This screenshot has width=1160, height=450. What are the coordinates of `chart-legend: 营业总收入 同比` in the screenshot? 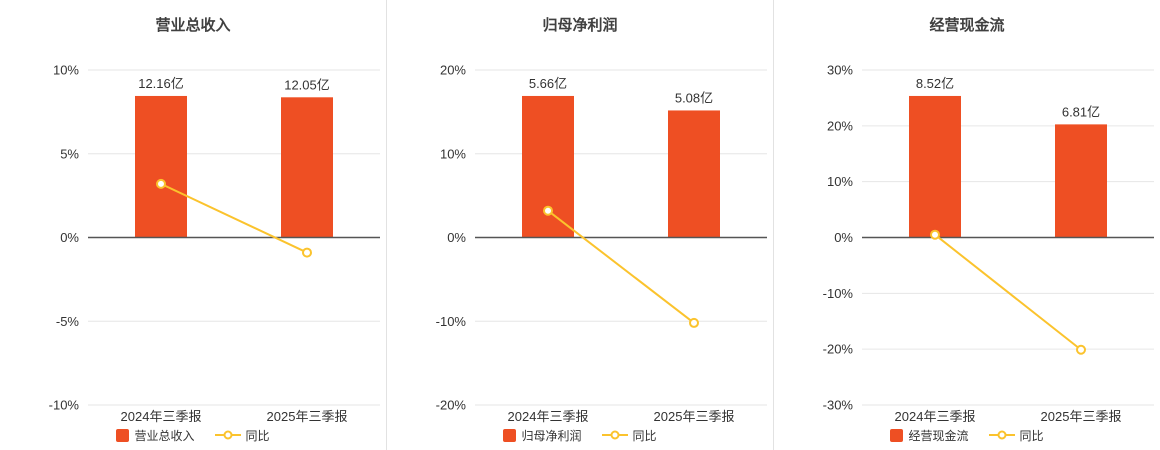 It's located at (193, 435).